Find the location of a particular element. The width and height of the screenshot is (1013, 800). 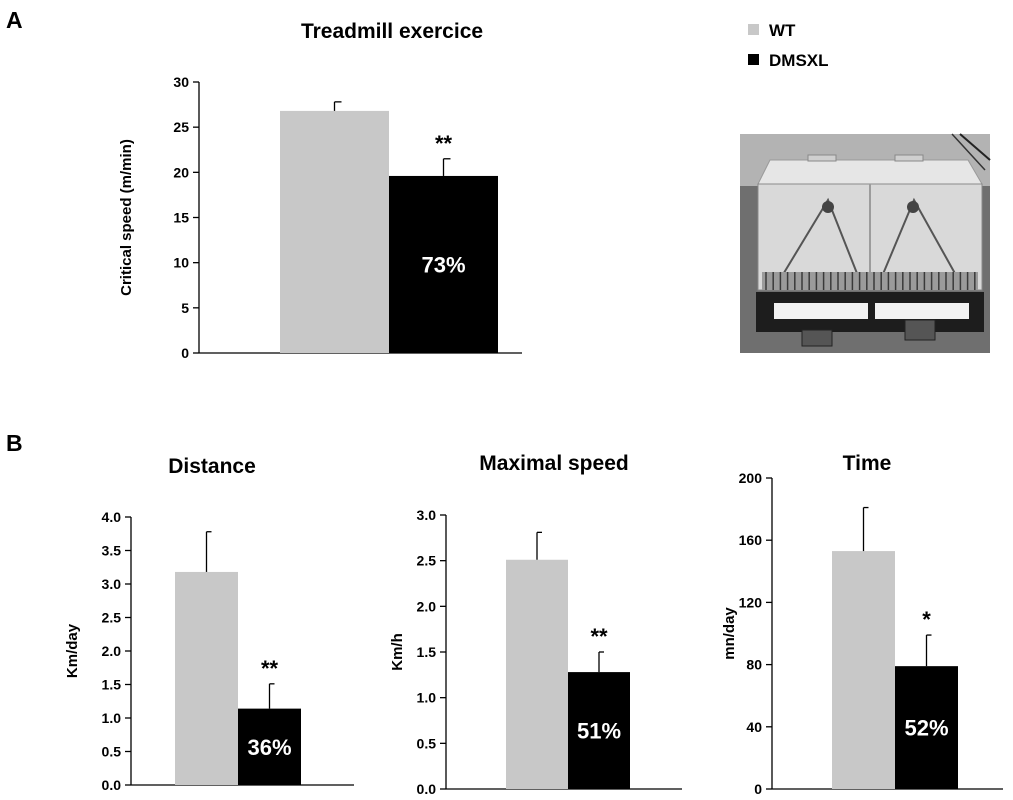

photo-rail-right is located at coordinates (920, 242).